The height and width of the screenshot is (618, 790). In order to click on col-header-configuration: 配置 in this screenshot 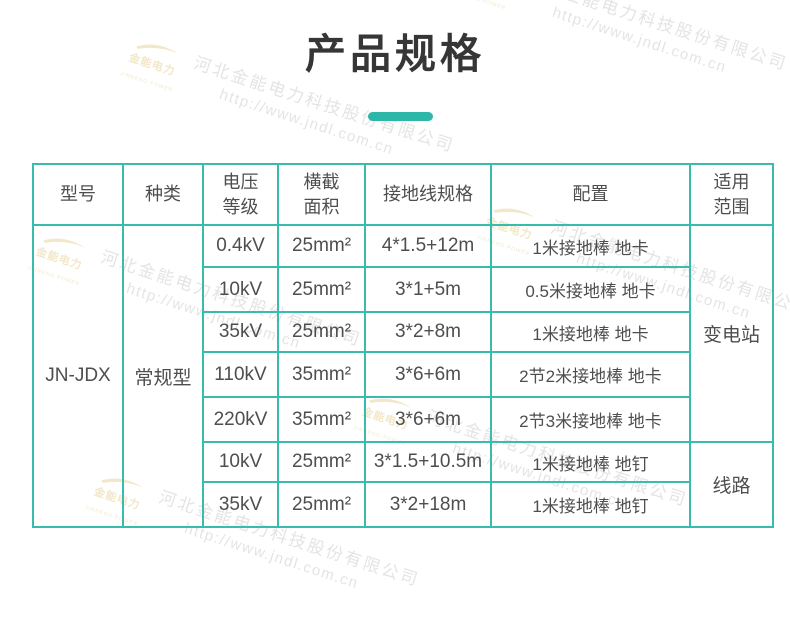, I will do `click(590, 194)`.